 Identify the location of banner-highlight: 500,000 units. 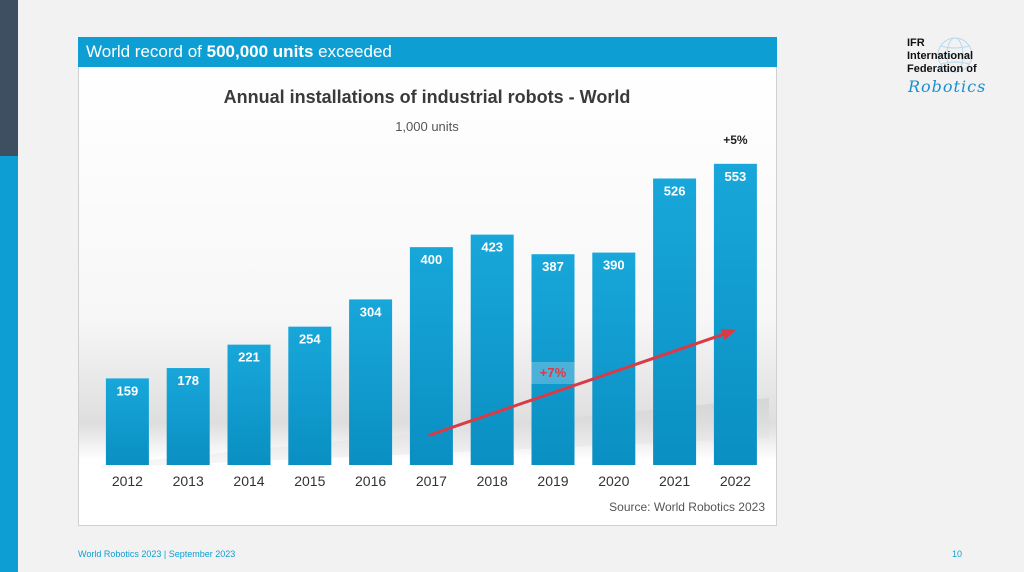
(260, 51).